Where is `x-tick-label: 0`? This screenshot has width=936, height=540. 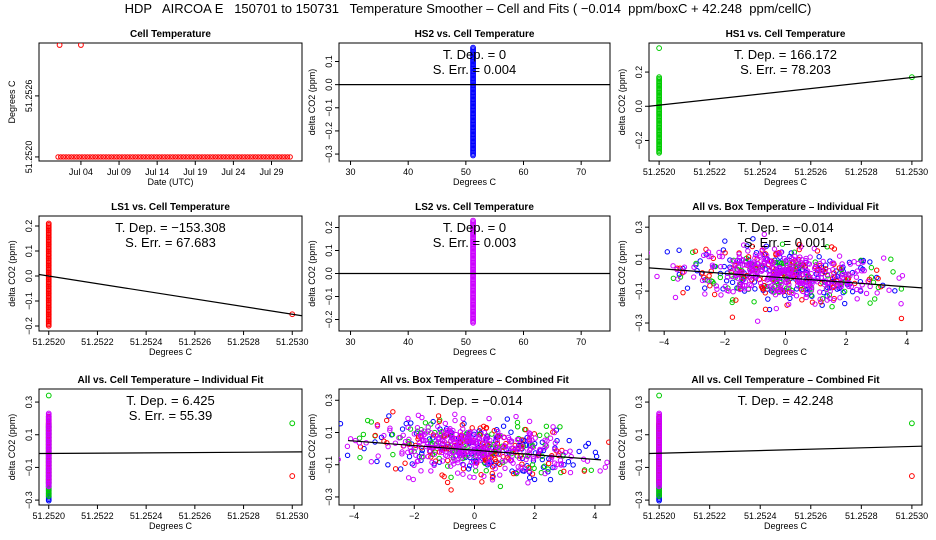
x-tick-label: 0 is located at coordinates (785, 342).